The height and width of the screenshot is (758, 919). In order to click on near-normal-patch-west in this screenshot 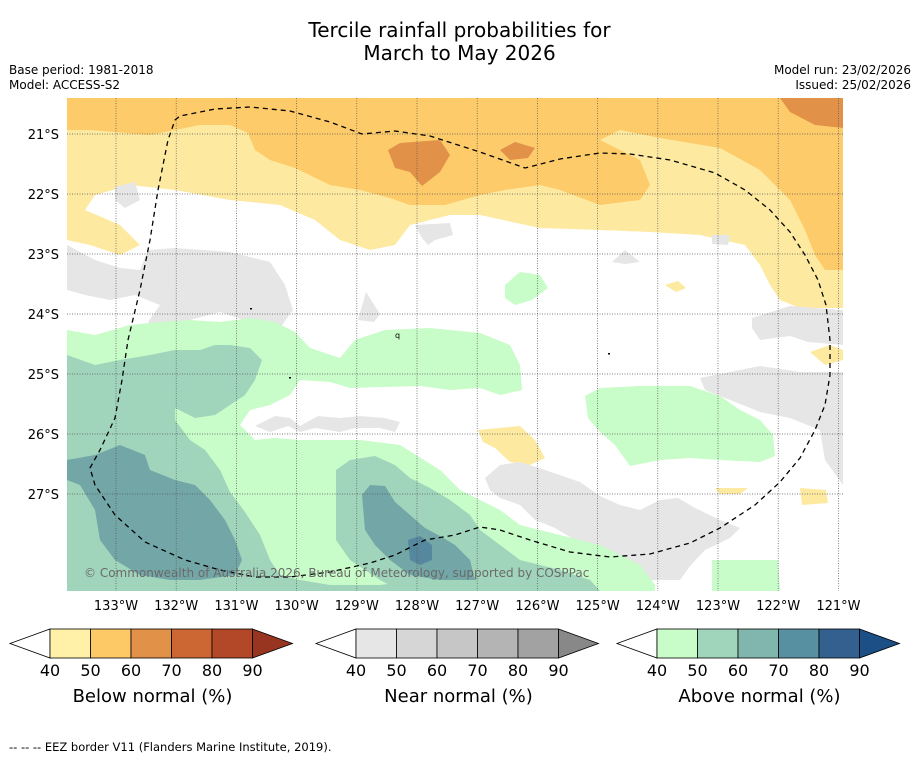, I will do `click(180, 290)`.